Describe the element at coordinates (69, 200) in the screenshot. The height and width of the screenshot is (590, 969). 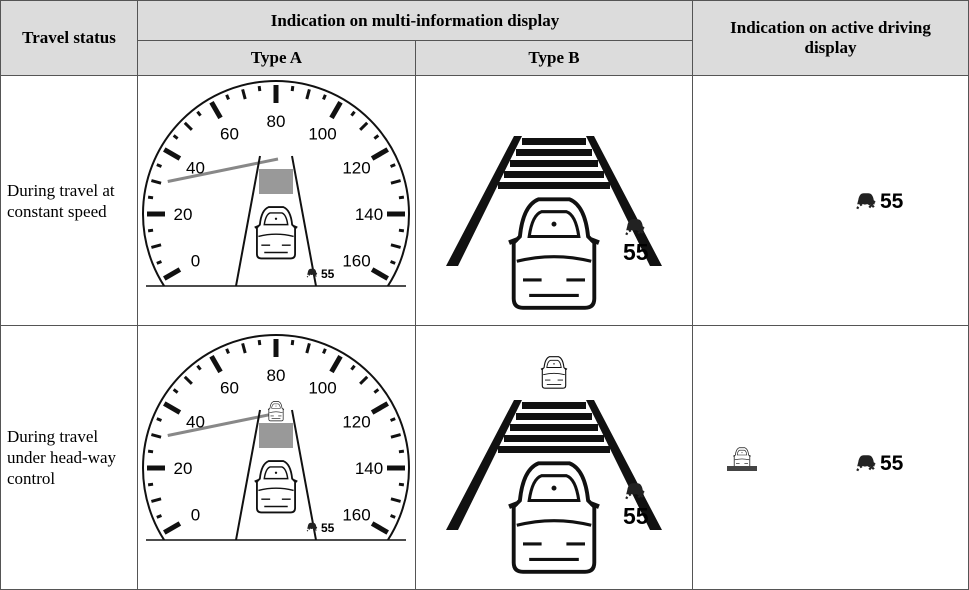
I see `row-label-cell: During travel at constant speed` at that location.